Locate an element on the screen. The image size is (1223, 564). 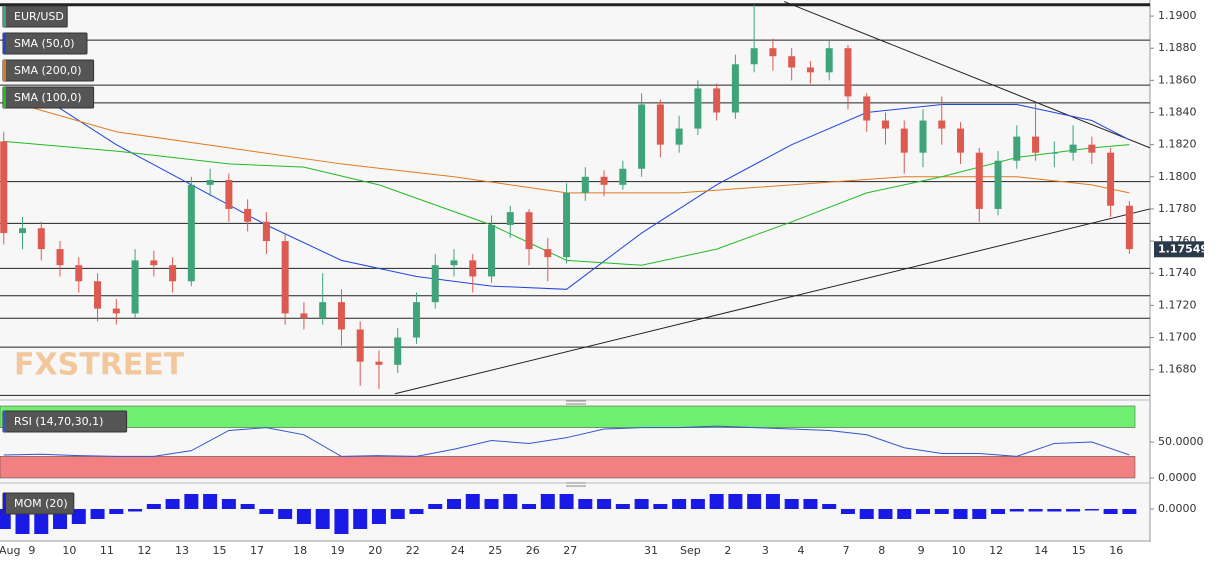
x-tick-label: 26 is located at coordinates (533, 550).